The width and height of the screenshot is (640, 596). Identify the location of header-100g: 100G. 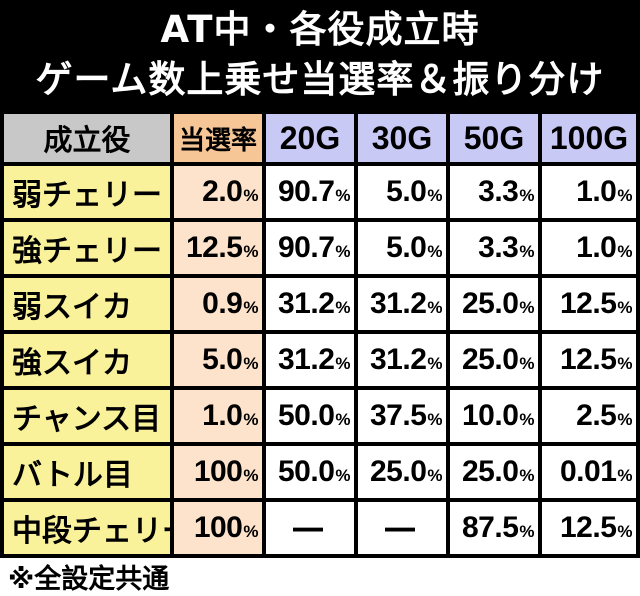
(591, 138).